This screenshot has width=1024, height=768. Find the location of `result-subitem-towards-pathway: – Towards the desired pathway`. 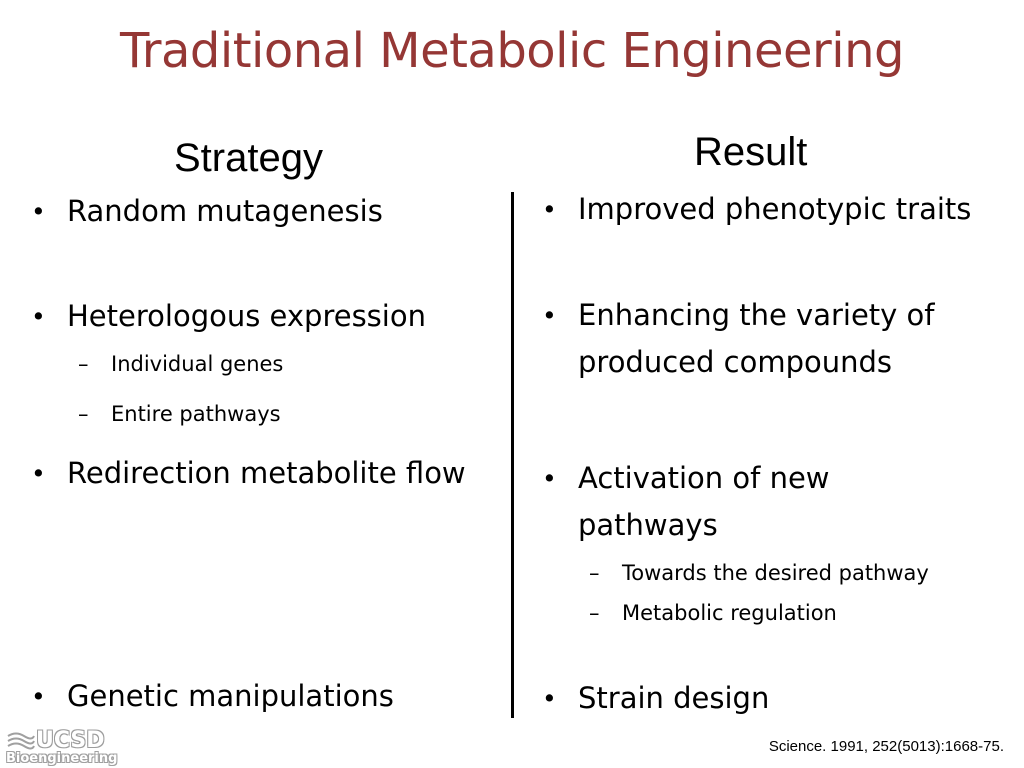

result-subitem-towards-pathway: – Towards the desired pathway is located at coordinates (795, 573).